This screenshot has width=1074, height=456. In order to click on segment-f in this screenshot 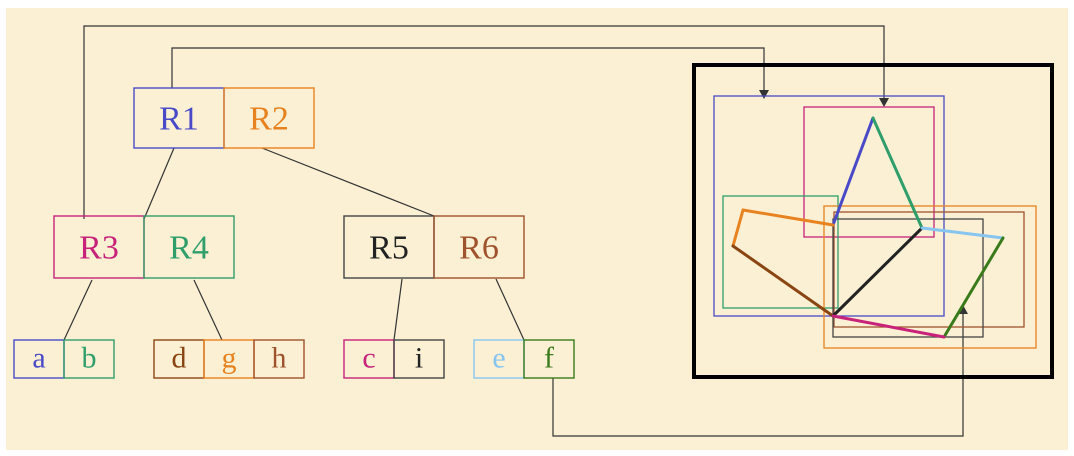, I will do `click(973, 287)`.